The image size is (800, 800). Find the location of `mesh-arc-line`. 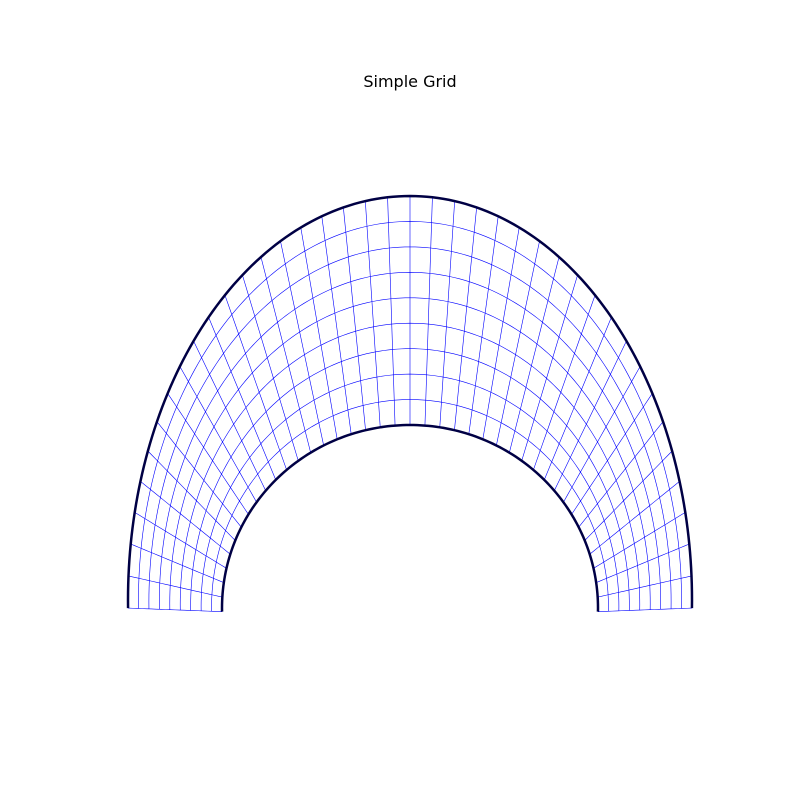

mesh-arc-line is located at coordinates (410, 505).